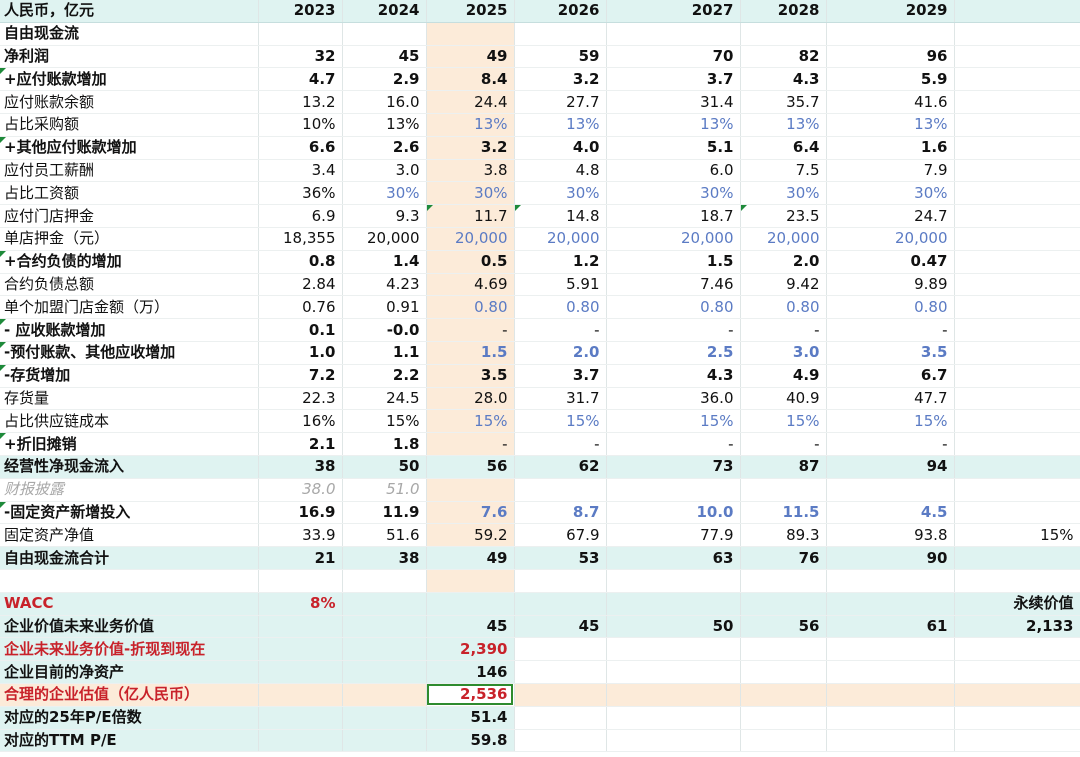 The width and height of the screenshot is (1080, 757). What do you see at coordinates (560, 148) in the screenshot?
I see `cell-2026: 4.0` at bounding box center [560, 148].